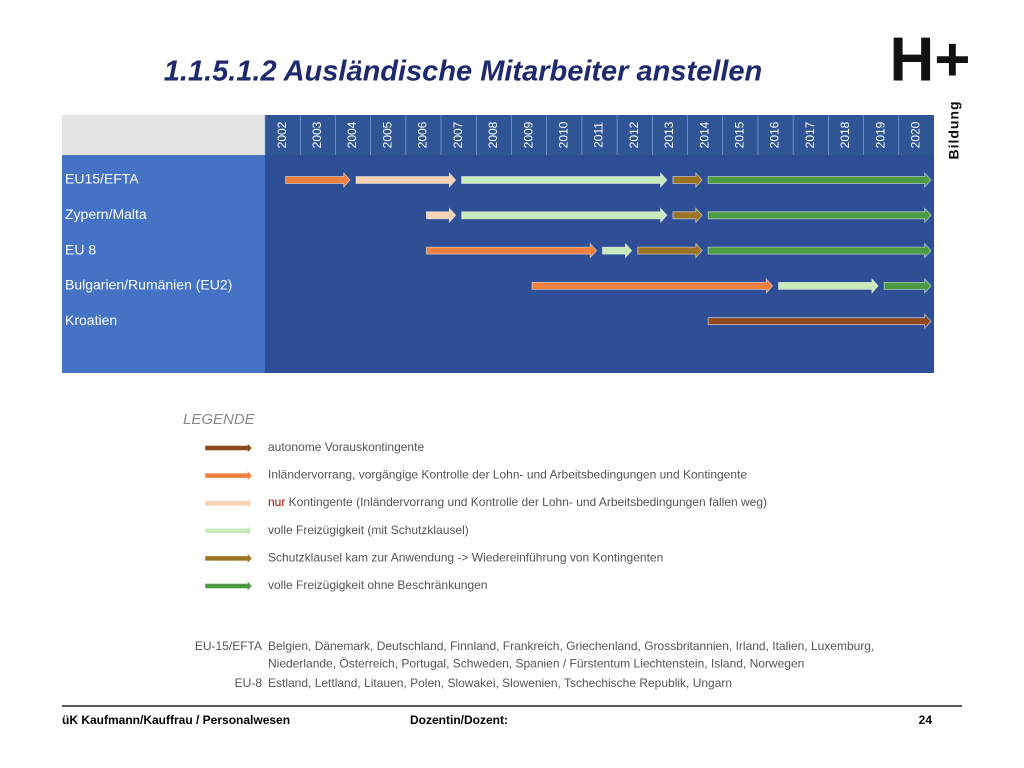  I want to click on year-label: 2018, so click(845, 134).